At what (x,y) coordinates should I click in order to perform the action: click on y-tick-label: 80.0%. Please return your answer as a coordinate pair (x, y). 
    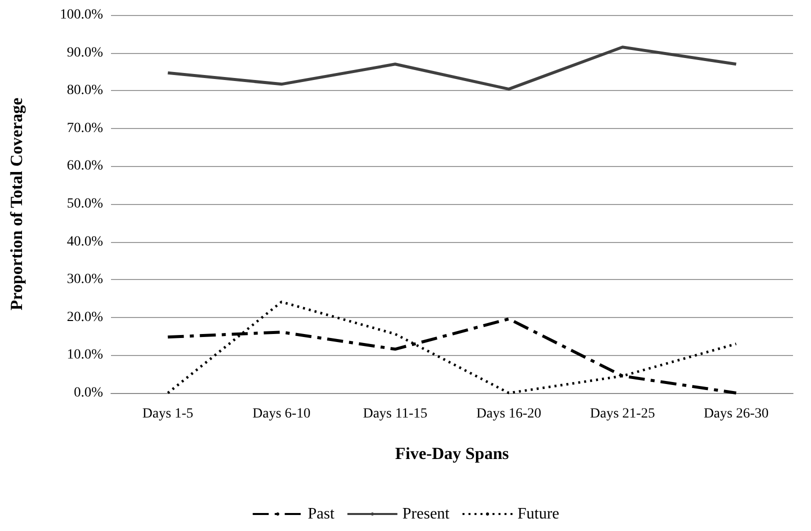
    Looking at the image, I should click on (85, 90).